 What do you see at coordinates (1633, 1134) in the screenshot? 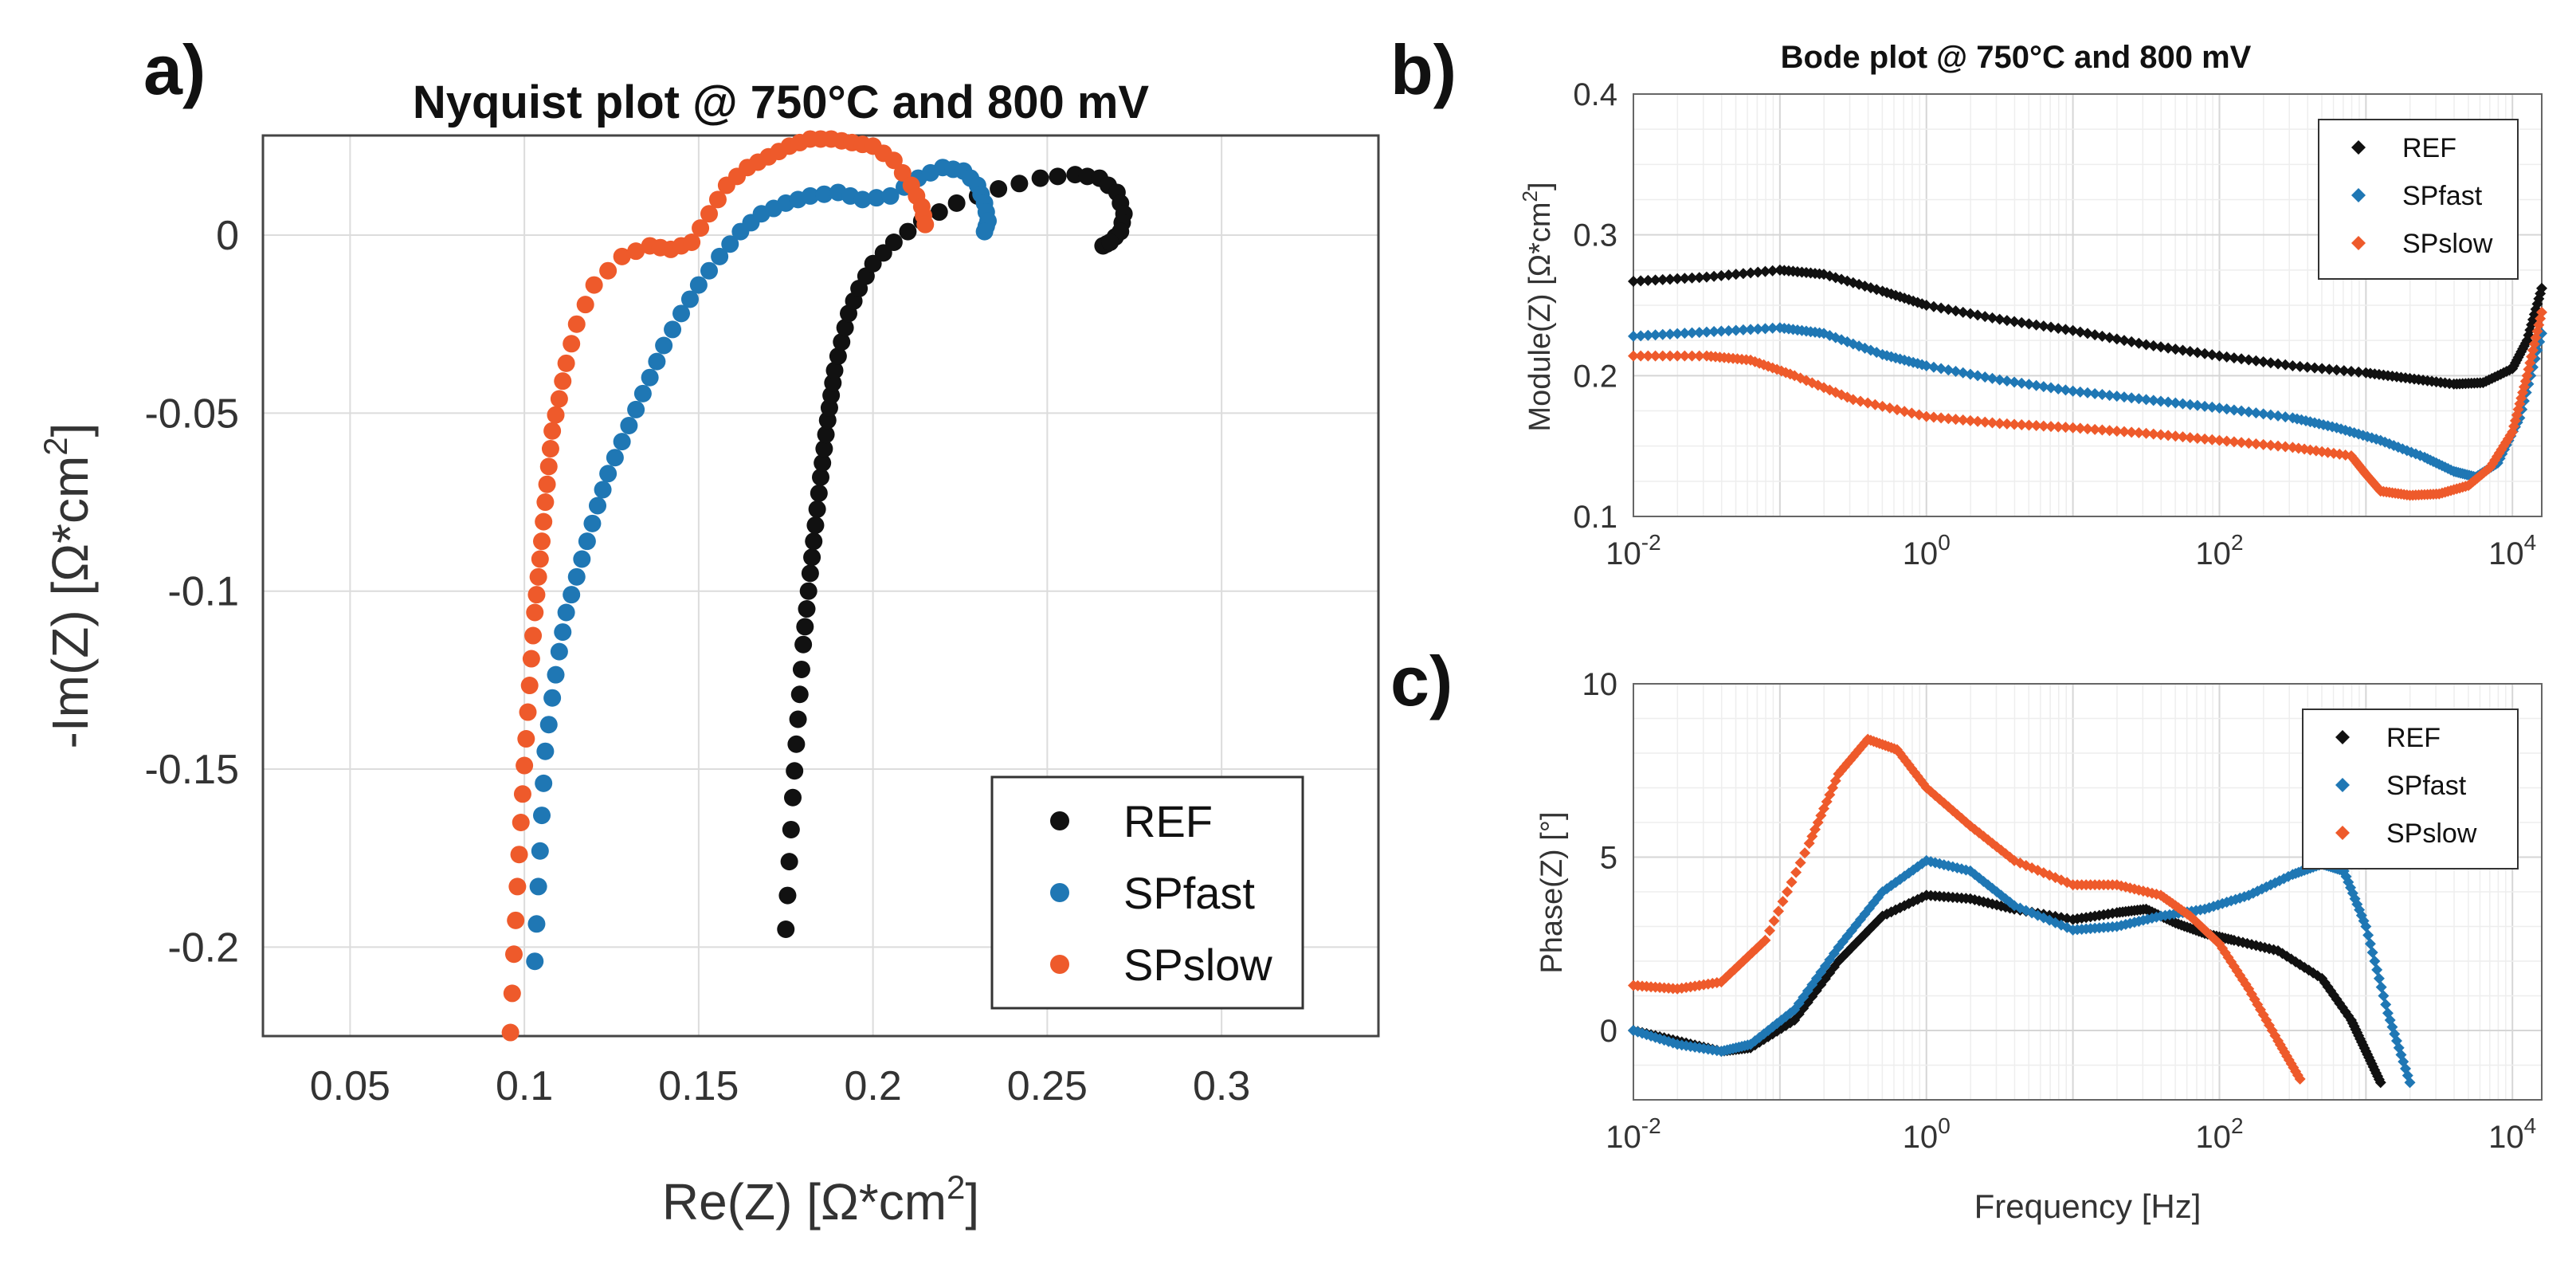
I see `phase-x-tick-label: 10⁻²` at bounding box center [1633, 1134].